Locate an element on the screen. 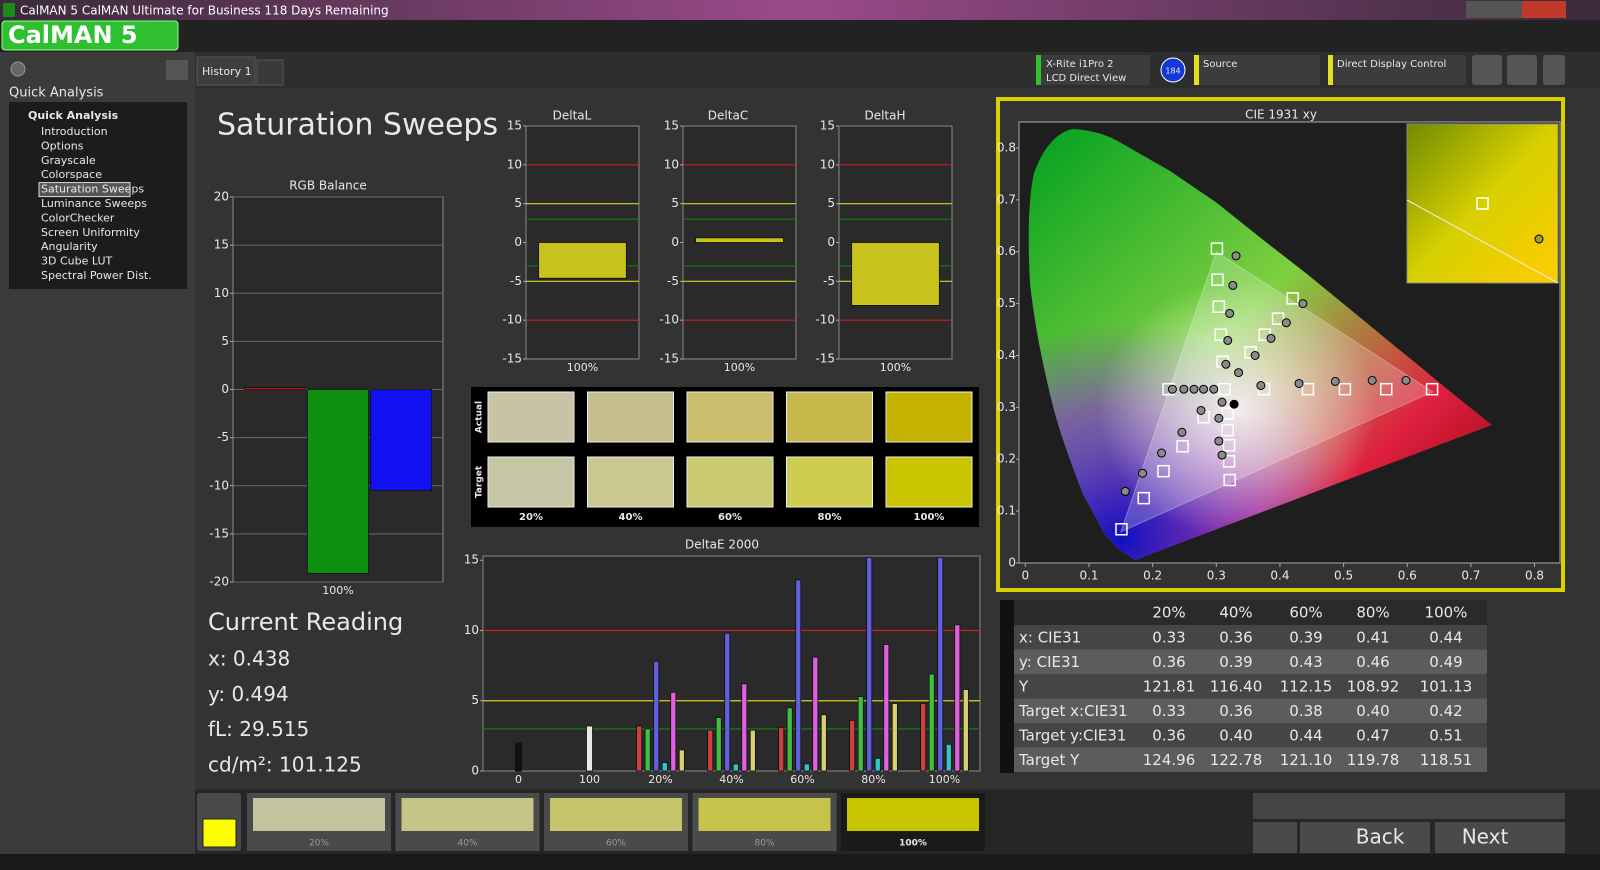  meter-selector is located at coordinates (1093, 70).